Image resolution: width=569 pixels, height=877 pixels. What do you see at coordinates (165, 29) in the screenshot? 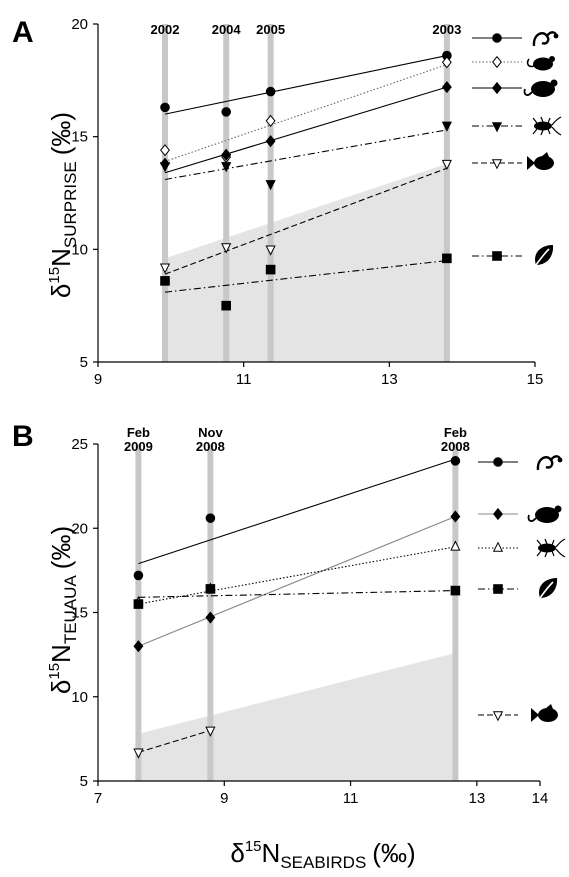
I see `band-label: 2002` at bounding box center [165, 29].